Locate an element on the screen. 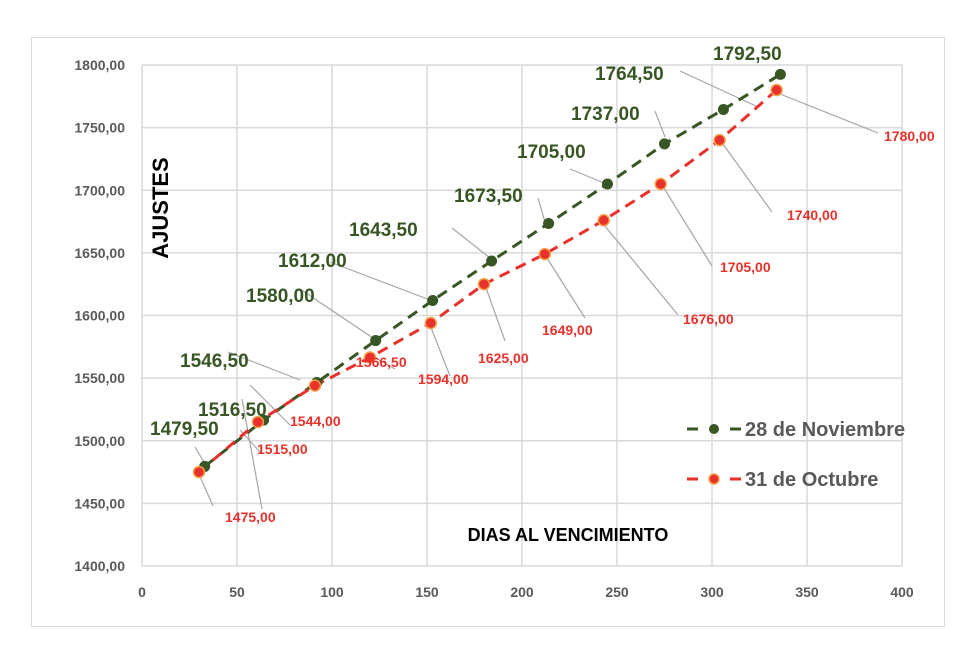 This screenshot has height=646, width=980. x-tick-label: 250 is located at coordinates (617, 592).